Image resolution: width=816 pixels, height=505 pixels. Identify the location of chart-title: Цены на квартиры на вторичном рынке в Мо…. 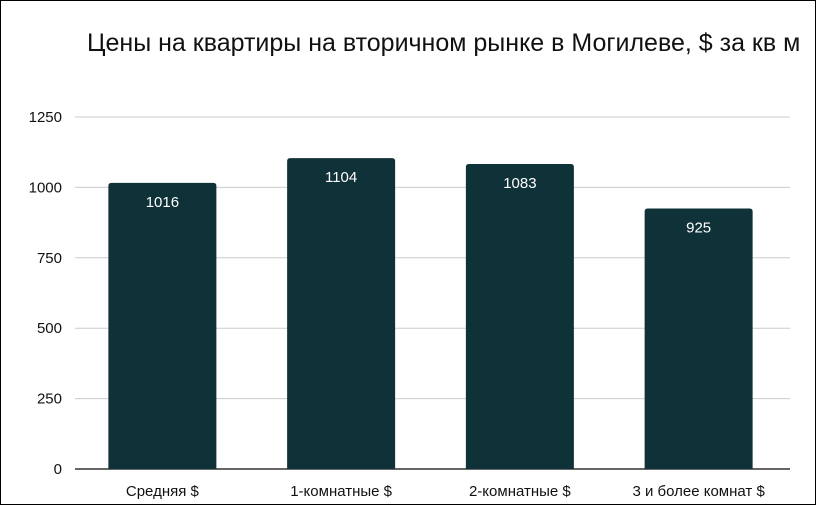
(444, 43).